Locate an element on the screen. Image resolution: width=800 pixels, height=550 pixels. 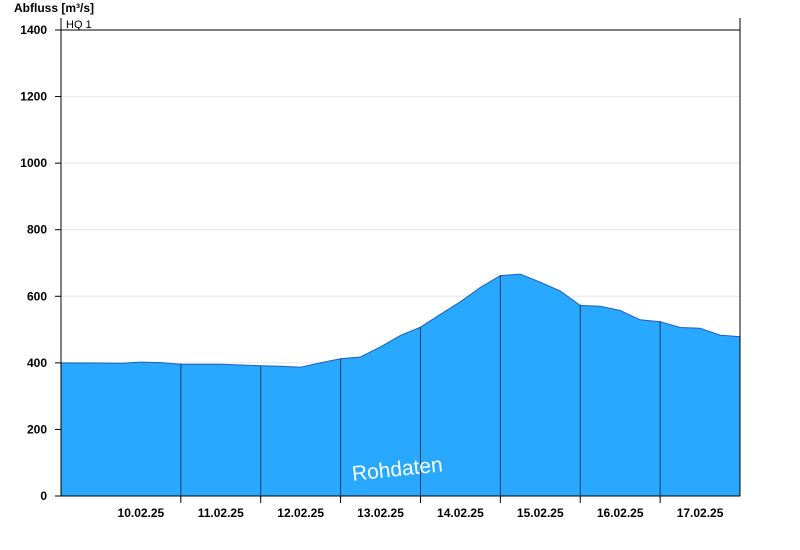
y-tick-label: 0 is located at coordinates (43, 496).